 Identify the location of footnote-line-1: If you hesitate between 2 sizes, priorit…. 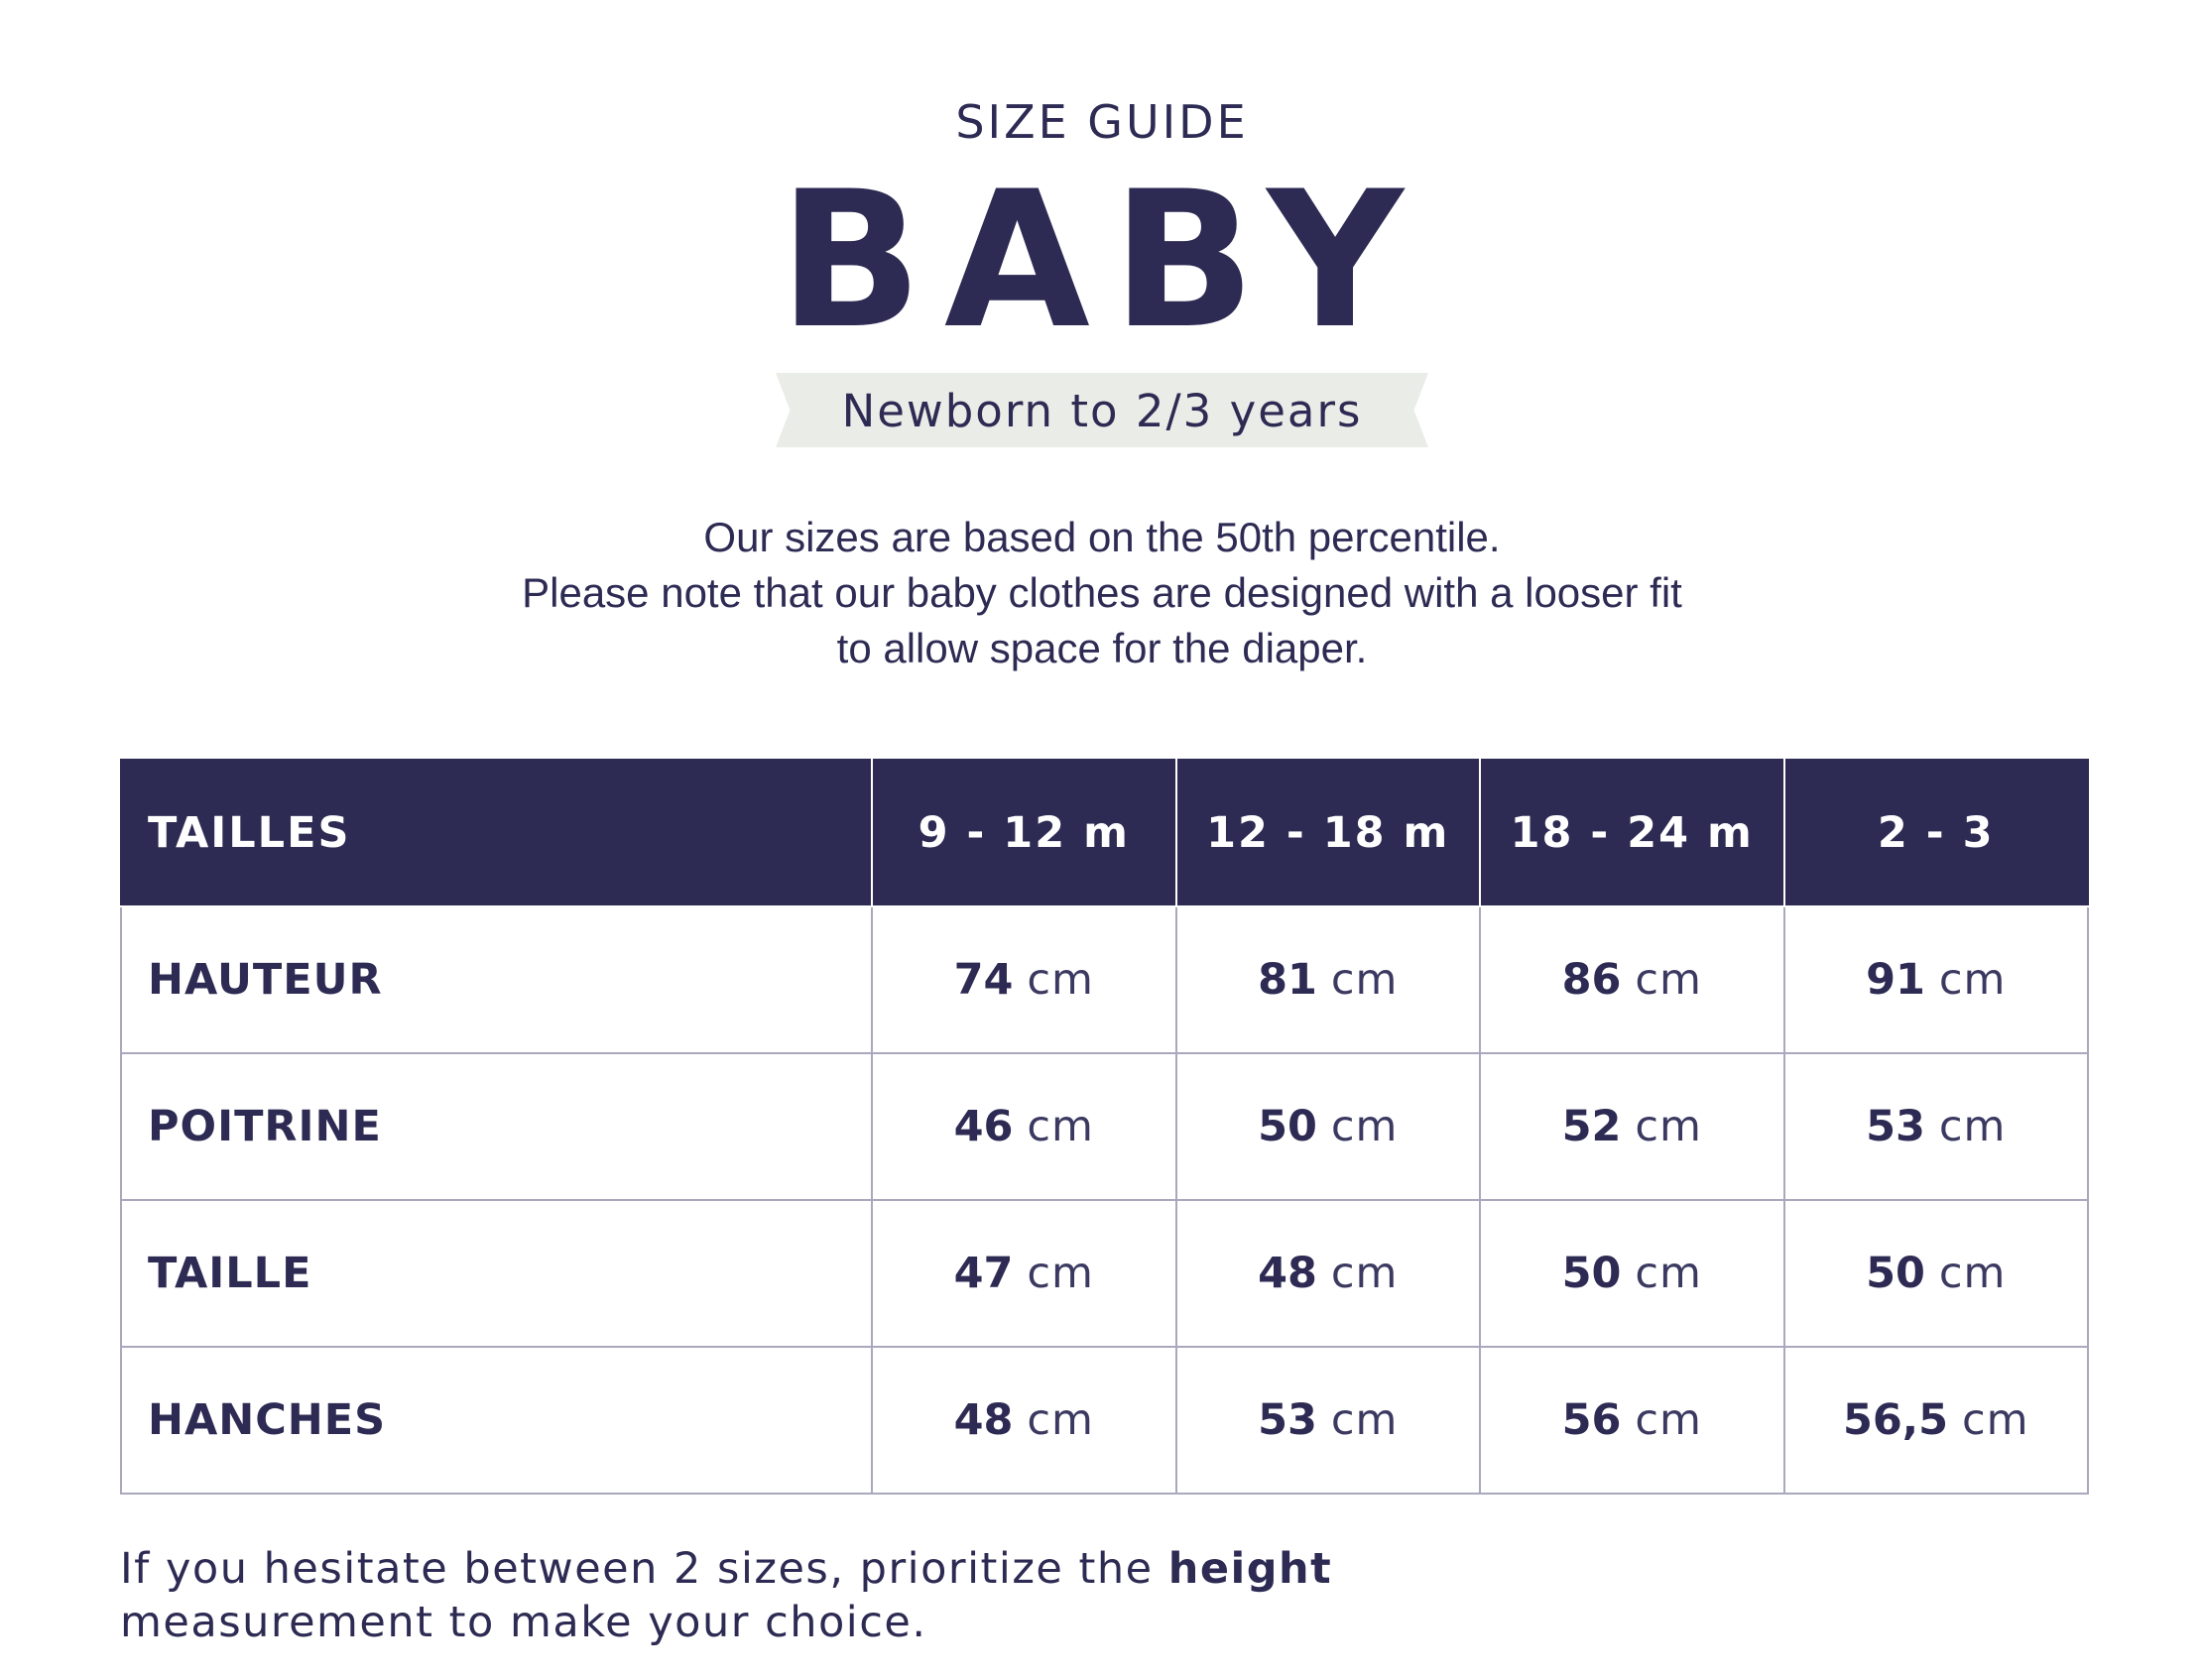
(726, 1569).